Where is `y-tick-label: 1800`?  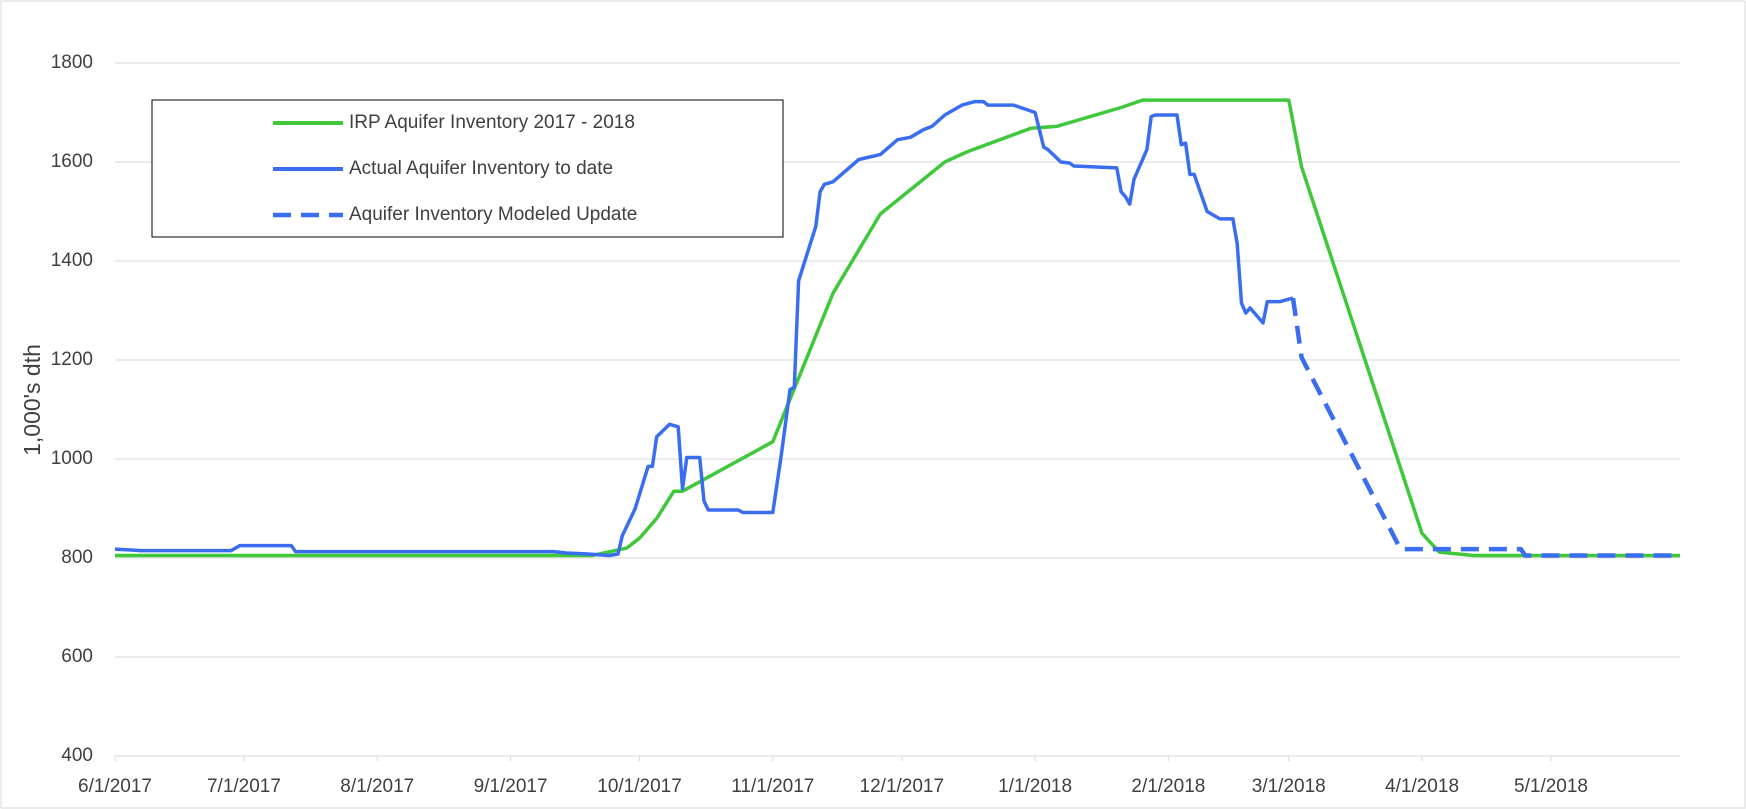 y-tick-label: 1800 is located at coordinates (72, 62).